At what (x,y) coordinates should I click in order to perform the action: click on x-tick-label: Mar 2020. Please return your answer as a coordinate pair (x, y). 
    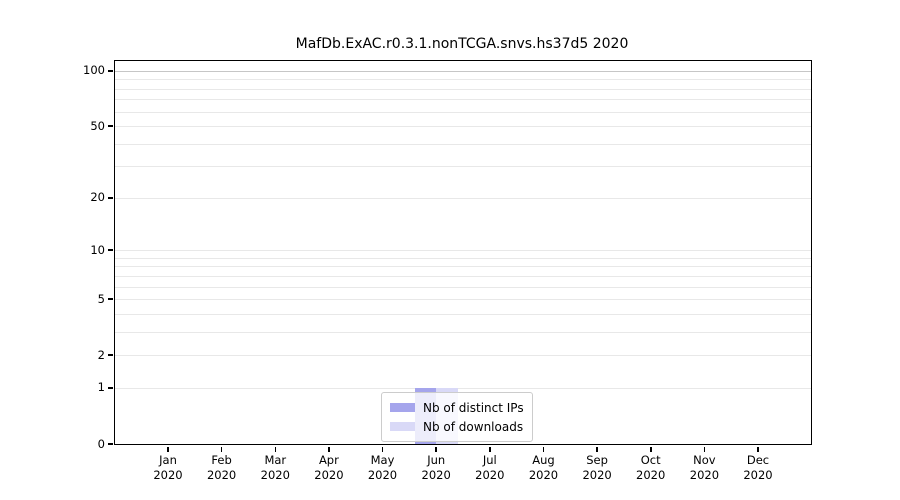
    Looking at the image, I should click on (275, 468).